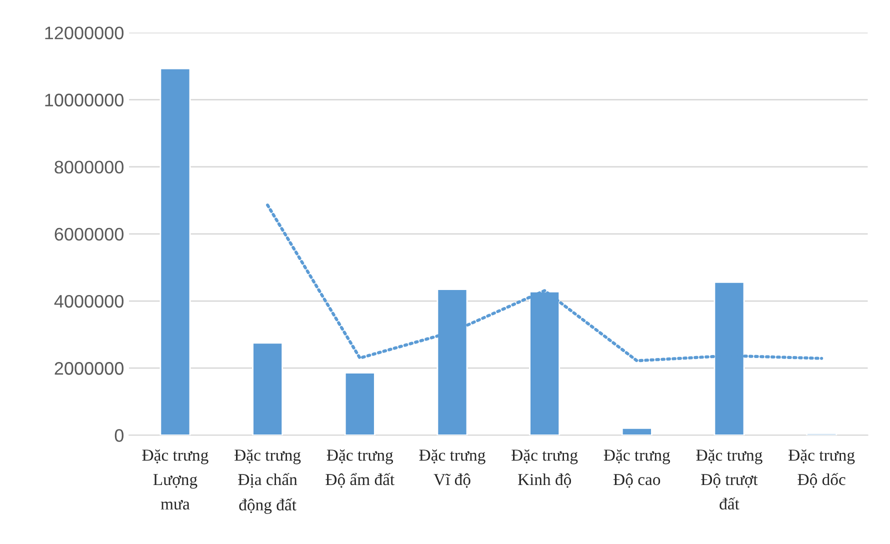 The image size is (890, 544). Describe the element at coordinates (175, 479) in the screenshot. I see `x-tick-label: Đặc trưng Lượng mưa` at that location.